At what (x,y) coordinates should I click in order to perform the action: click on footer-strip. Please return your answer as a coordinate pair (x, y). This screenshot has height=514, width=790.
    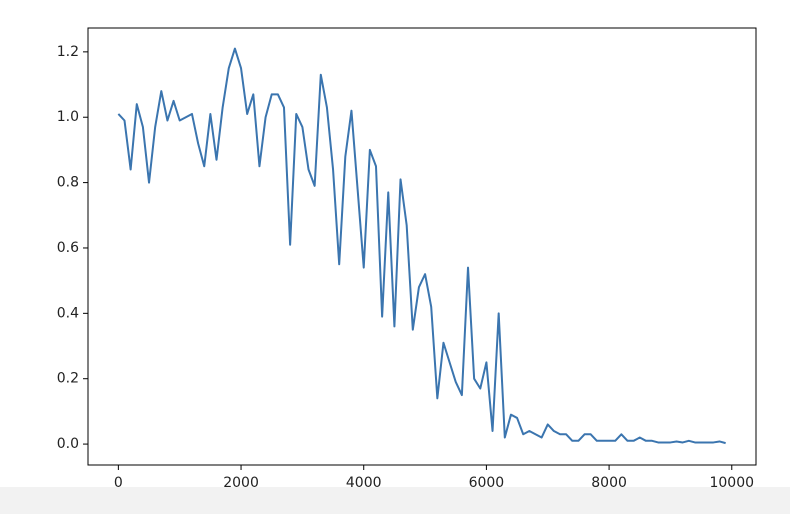
    Looking at the image, I should click on (395, 500).